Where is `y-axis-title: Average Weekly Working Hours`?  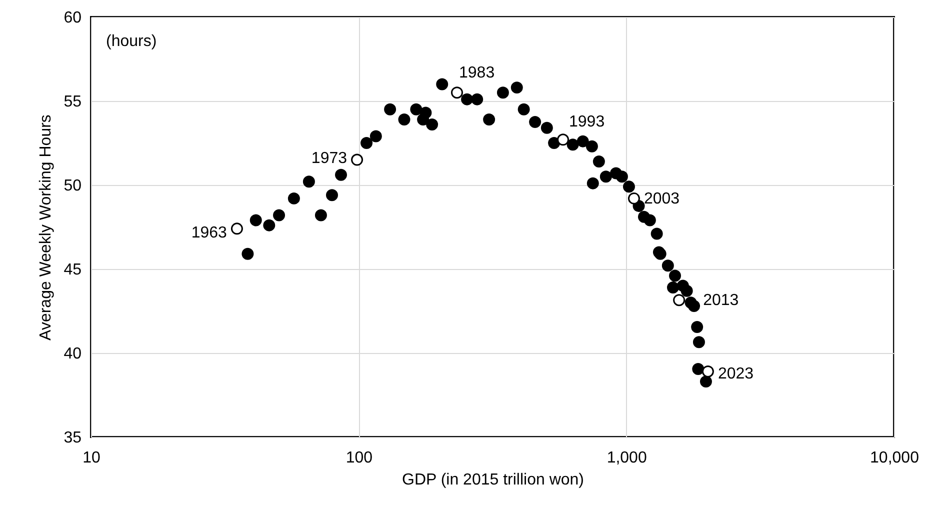 y-axis-title: Average Weekly Working Hours is located at coordinates (46, 227).